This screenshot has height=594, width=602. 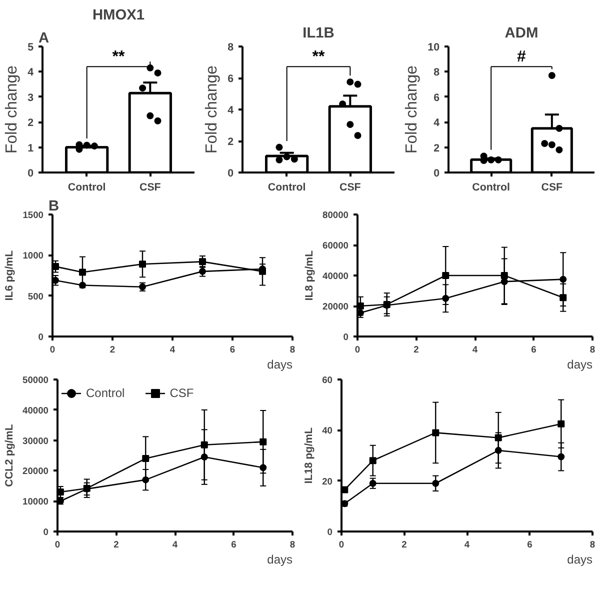 What do you see at coordinates (521, 34) in the screenshot?
I see `chart-title: ADM` at bounding box center [521, 34].